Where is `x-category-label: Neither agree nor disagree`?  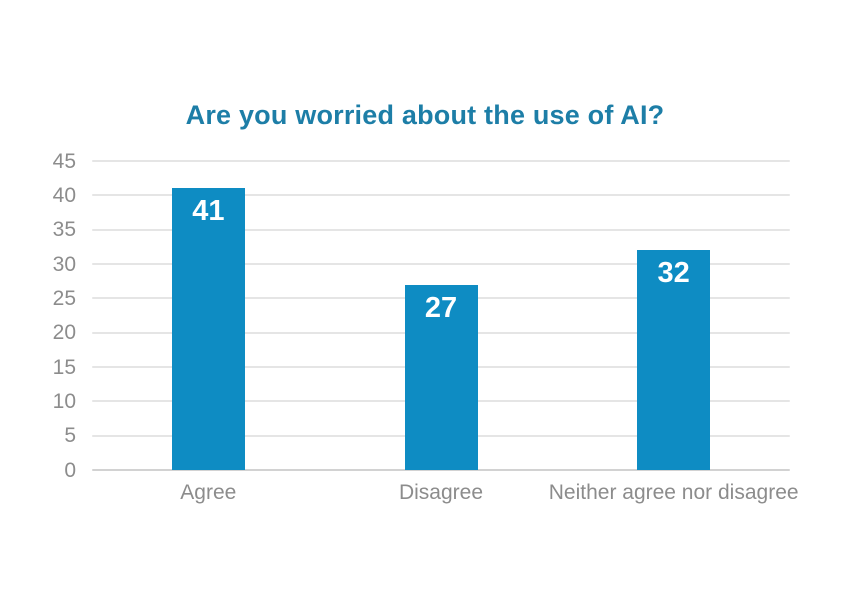 x-category-label: Neither agree nor disagree is located at coordinates (673, 492).